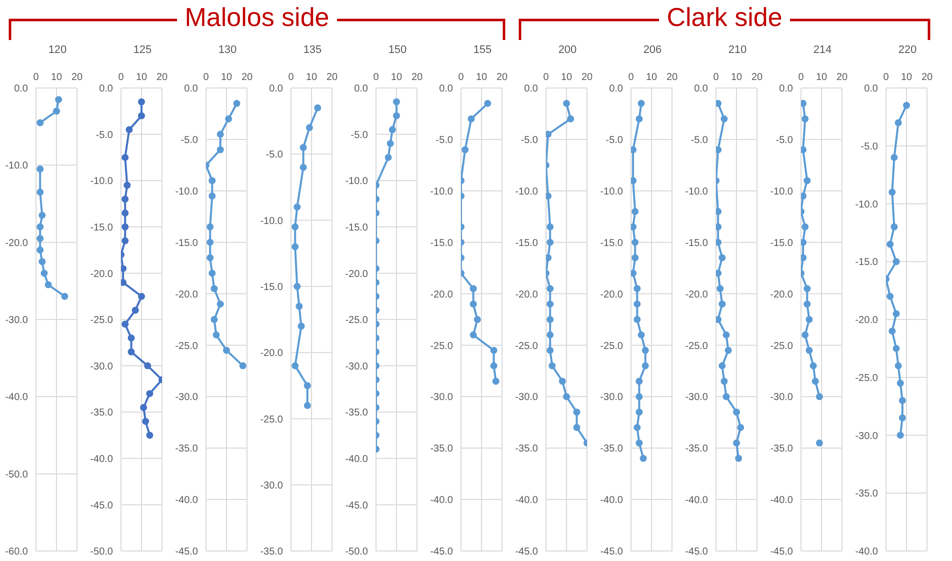 The width and height of the screenshot is (952, 561). Describe the element at coordinates (724, 17) in the screenshot. I see `text: Clark side` at that location.